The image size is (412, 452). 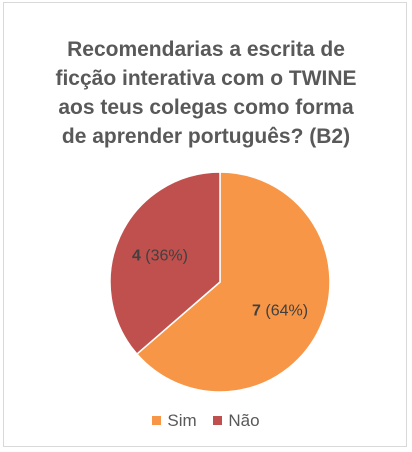 I want to click on chart-title-line: ficção interativa com o TWINE, so click(x=206, y=78).